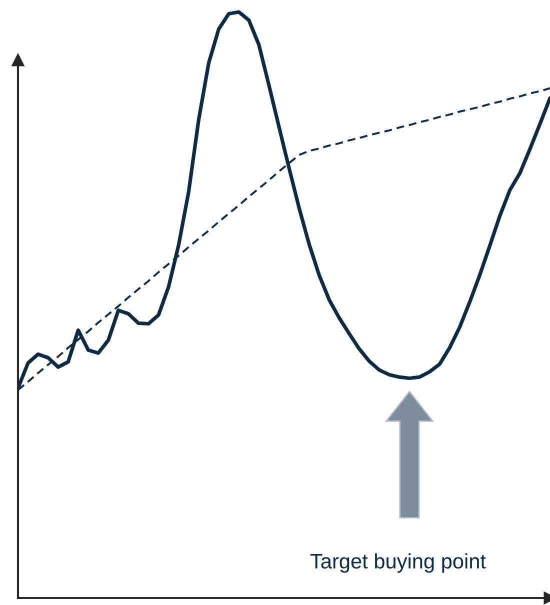  What do you see at coordinates (398, 563) in the screenshot?
I see `annotation: Target buying point` at bounding box center [398, 563].